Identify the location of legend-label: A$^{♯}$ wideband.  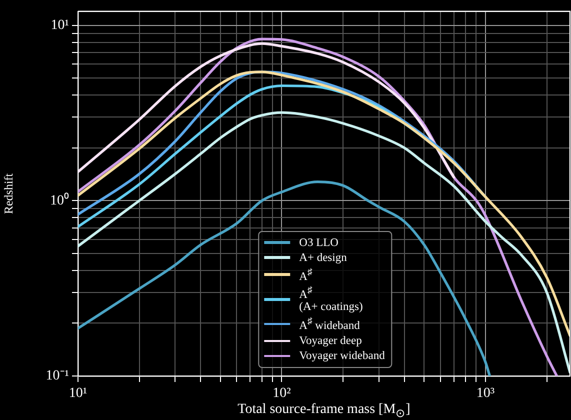
(329, 324).